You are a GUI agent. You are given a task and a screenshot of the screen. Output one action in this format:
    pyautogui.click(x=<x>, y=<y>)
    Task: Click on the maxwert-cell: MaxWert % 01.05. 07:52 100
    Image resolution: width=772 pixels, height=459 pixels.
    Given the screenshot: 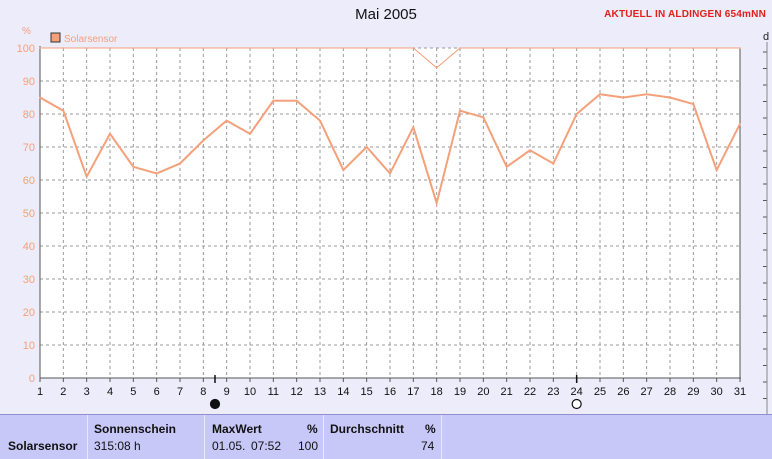 What is the action you would take?
    pyautogui.click(x=264, y=437)
    